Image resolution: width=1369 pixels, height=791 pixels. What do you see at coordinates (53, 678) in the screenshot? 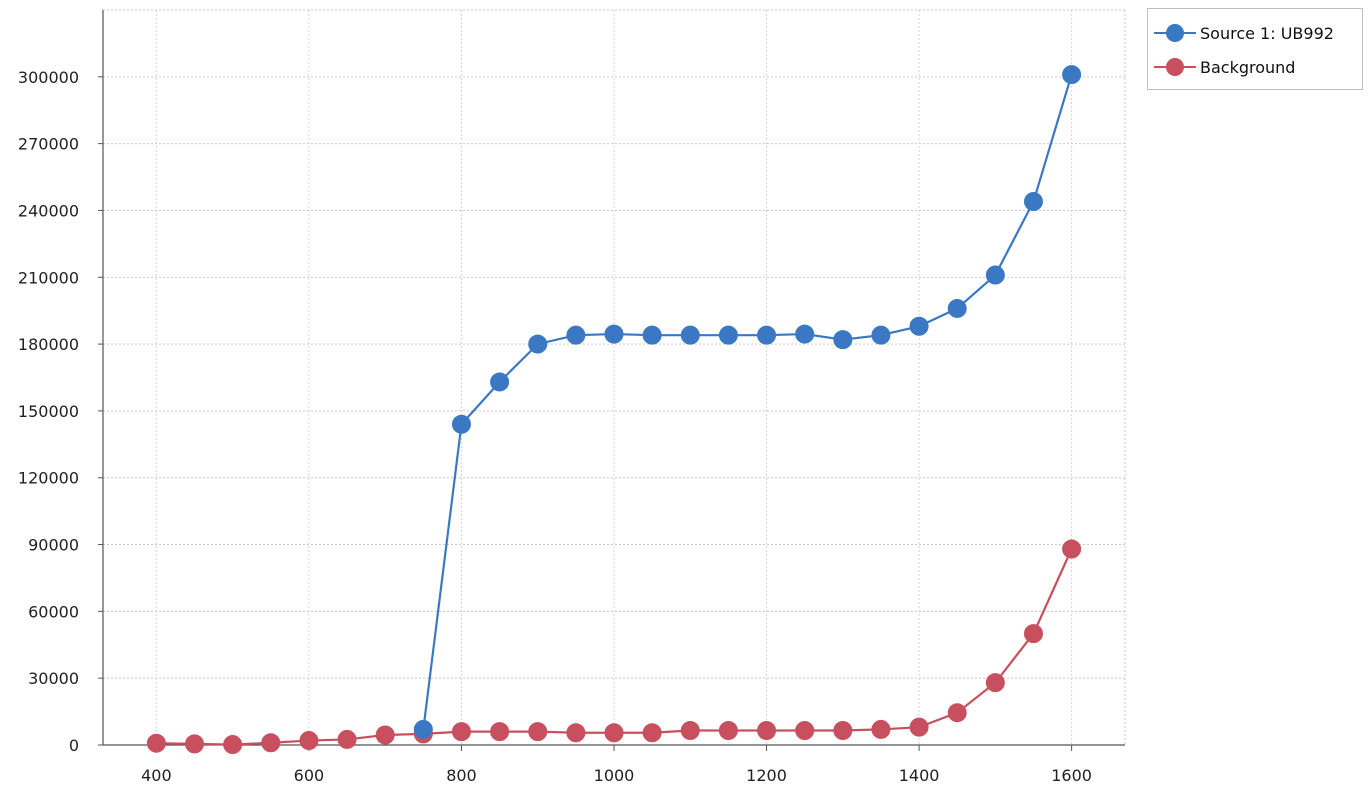
I see `y-tick-label: 30000` at bounding box center [53, 678].